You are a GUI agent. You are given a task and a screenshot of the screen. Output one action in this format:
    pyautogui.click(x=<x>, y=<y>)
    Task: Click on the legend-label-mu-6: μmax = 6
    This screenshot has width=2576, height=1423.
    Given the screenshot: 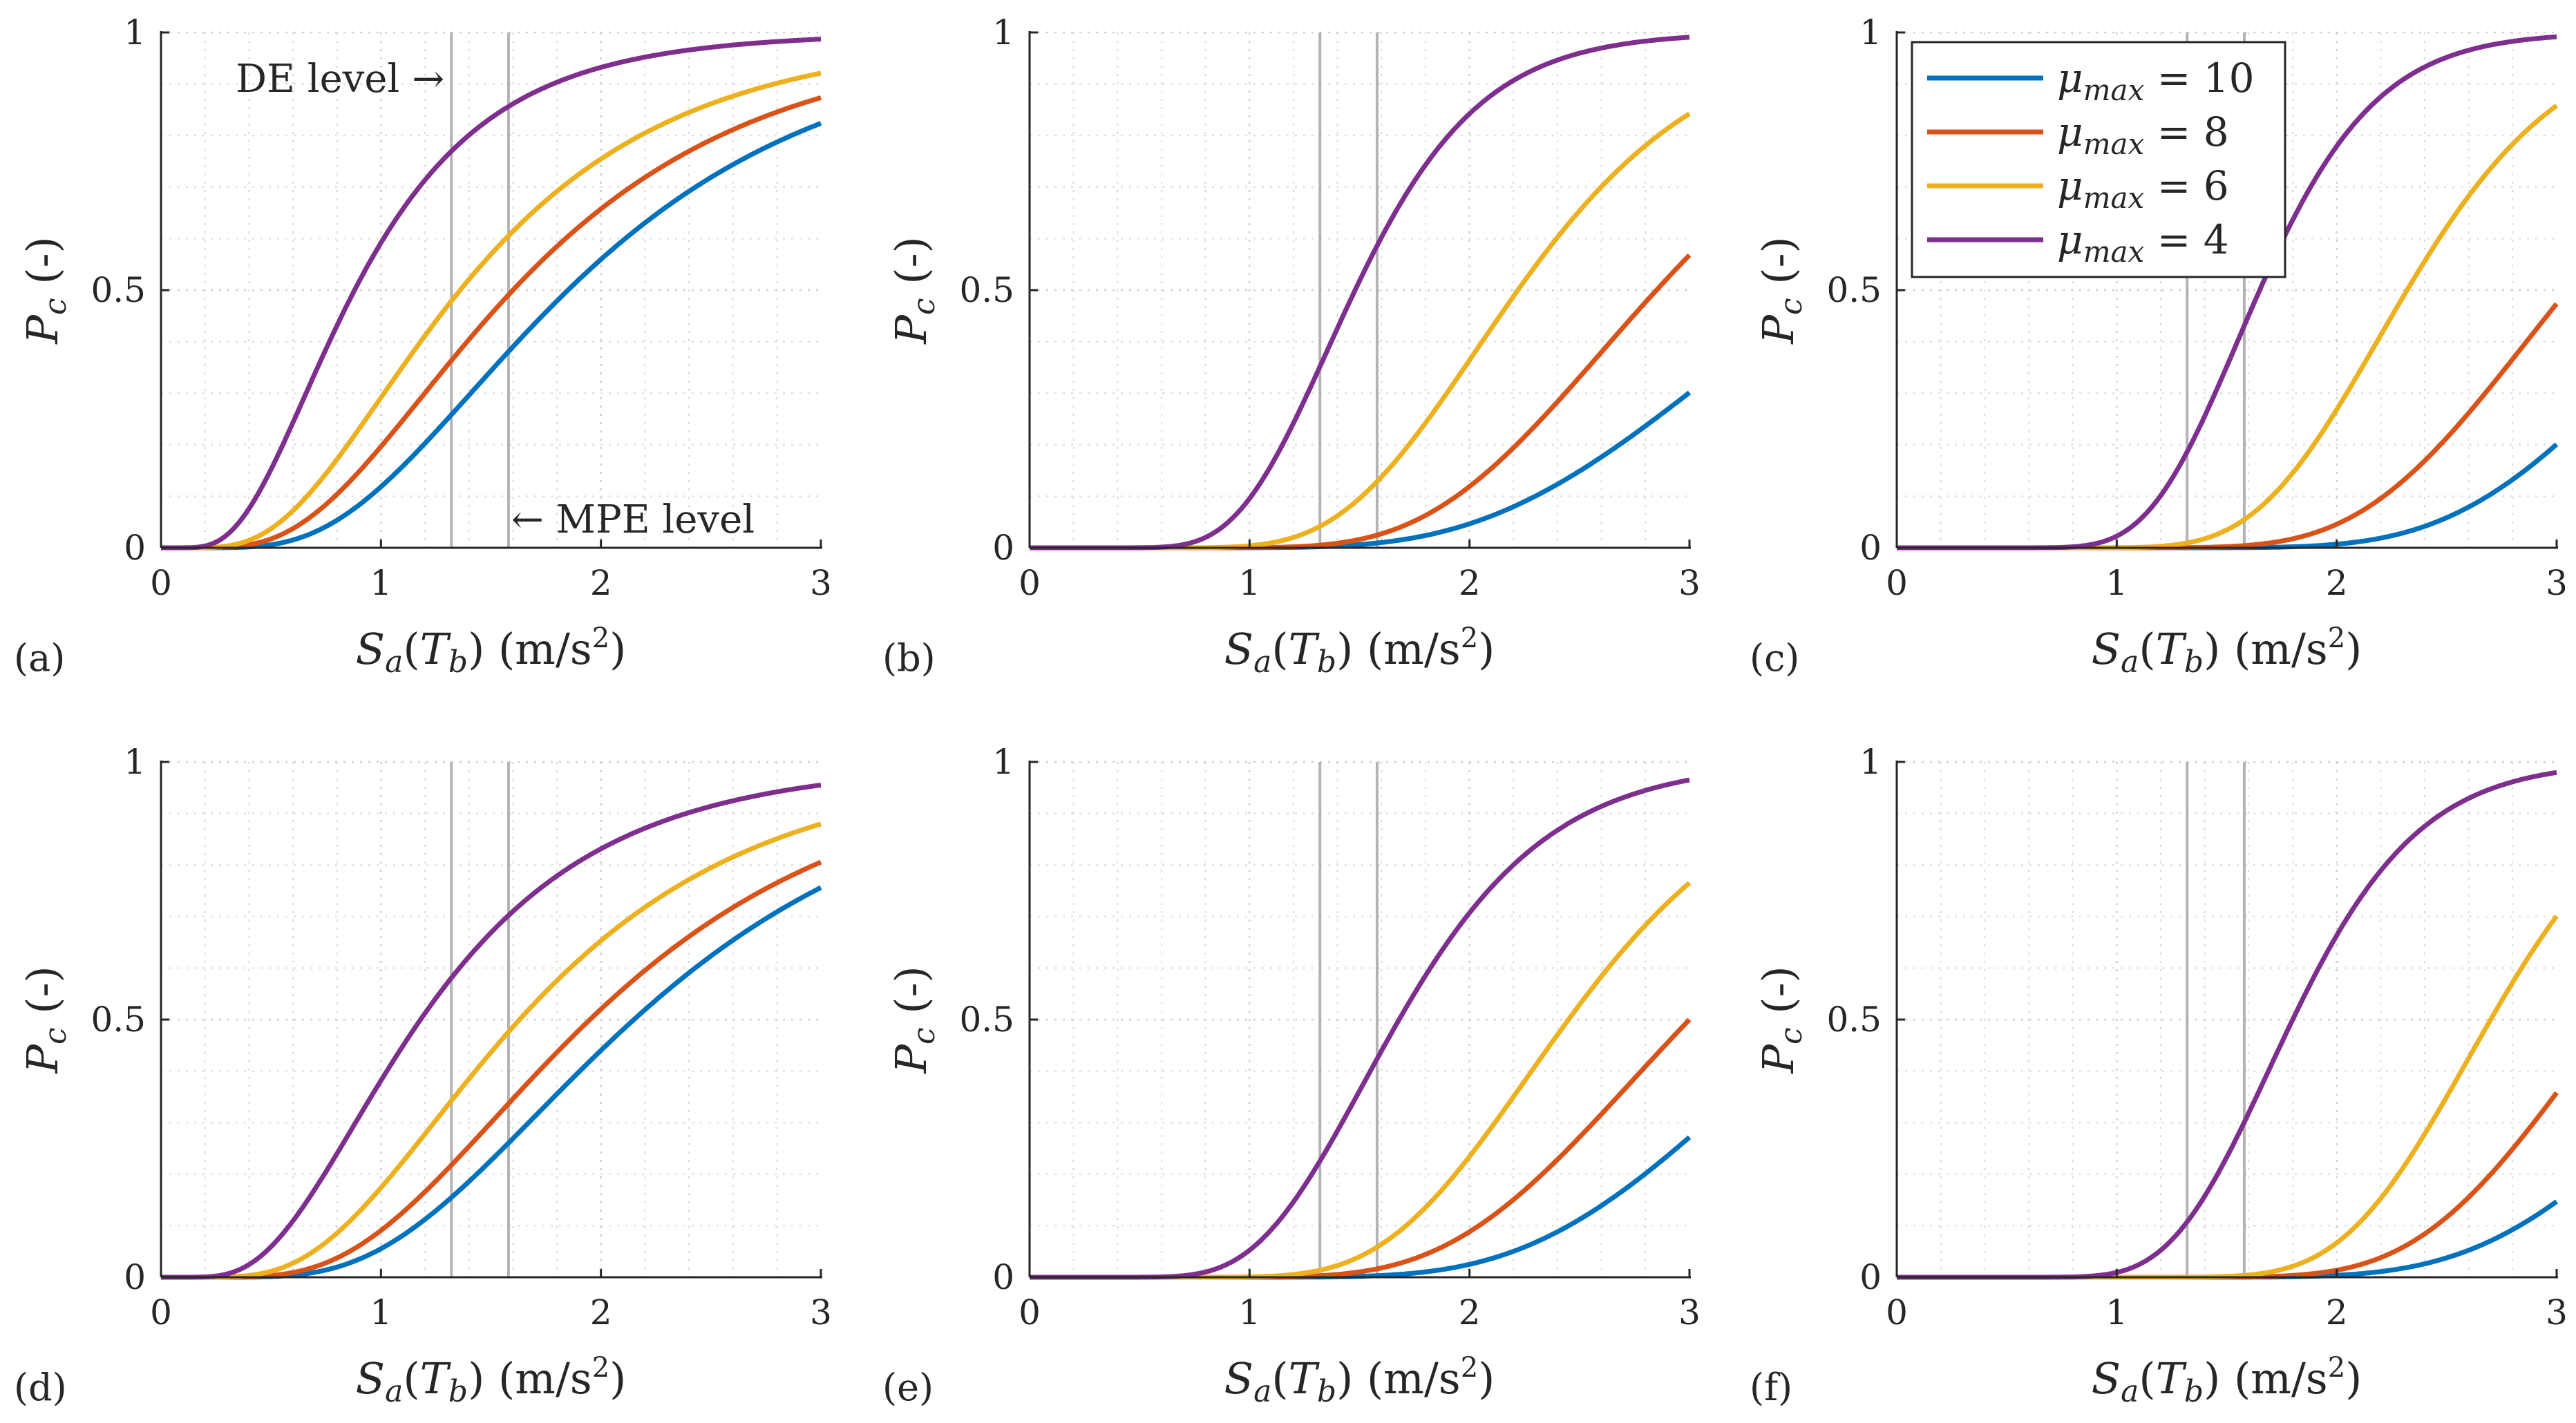 What is the action you would take?
    pyautogui.click(x=2143, y=188)
    